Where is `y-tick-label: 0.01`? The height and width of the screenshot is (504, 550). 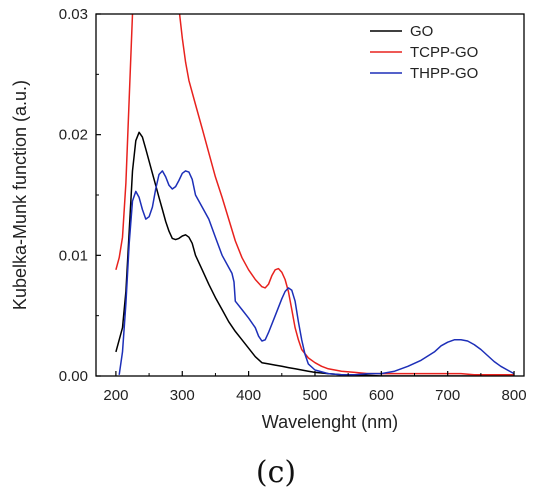 y-tick-label: 0.01 is located at coordinates (73, 255).